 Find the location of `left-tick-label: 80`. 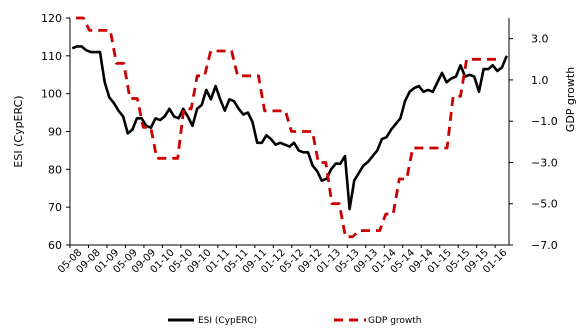

left-tick-label: 80 is located at coordinates (55, 169).